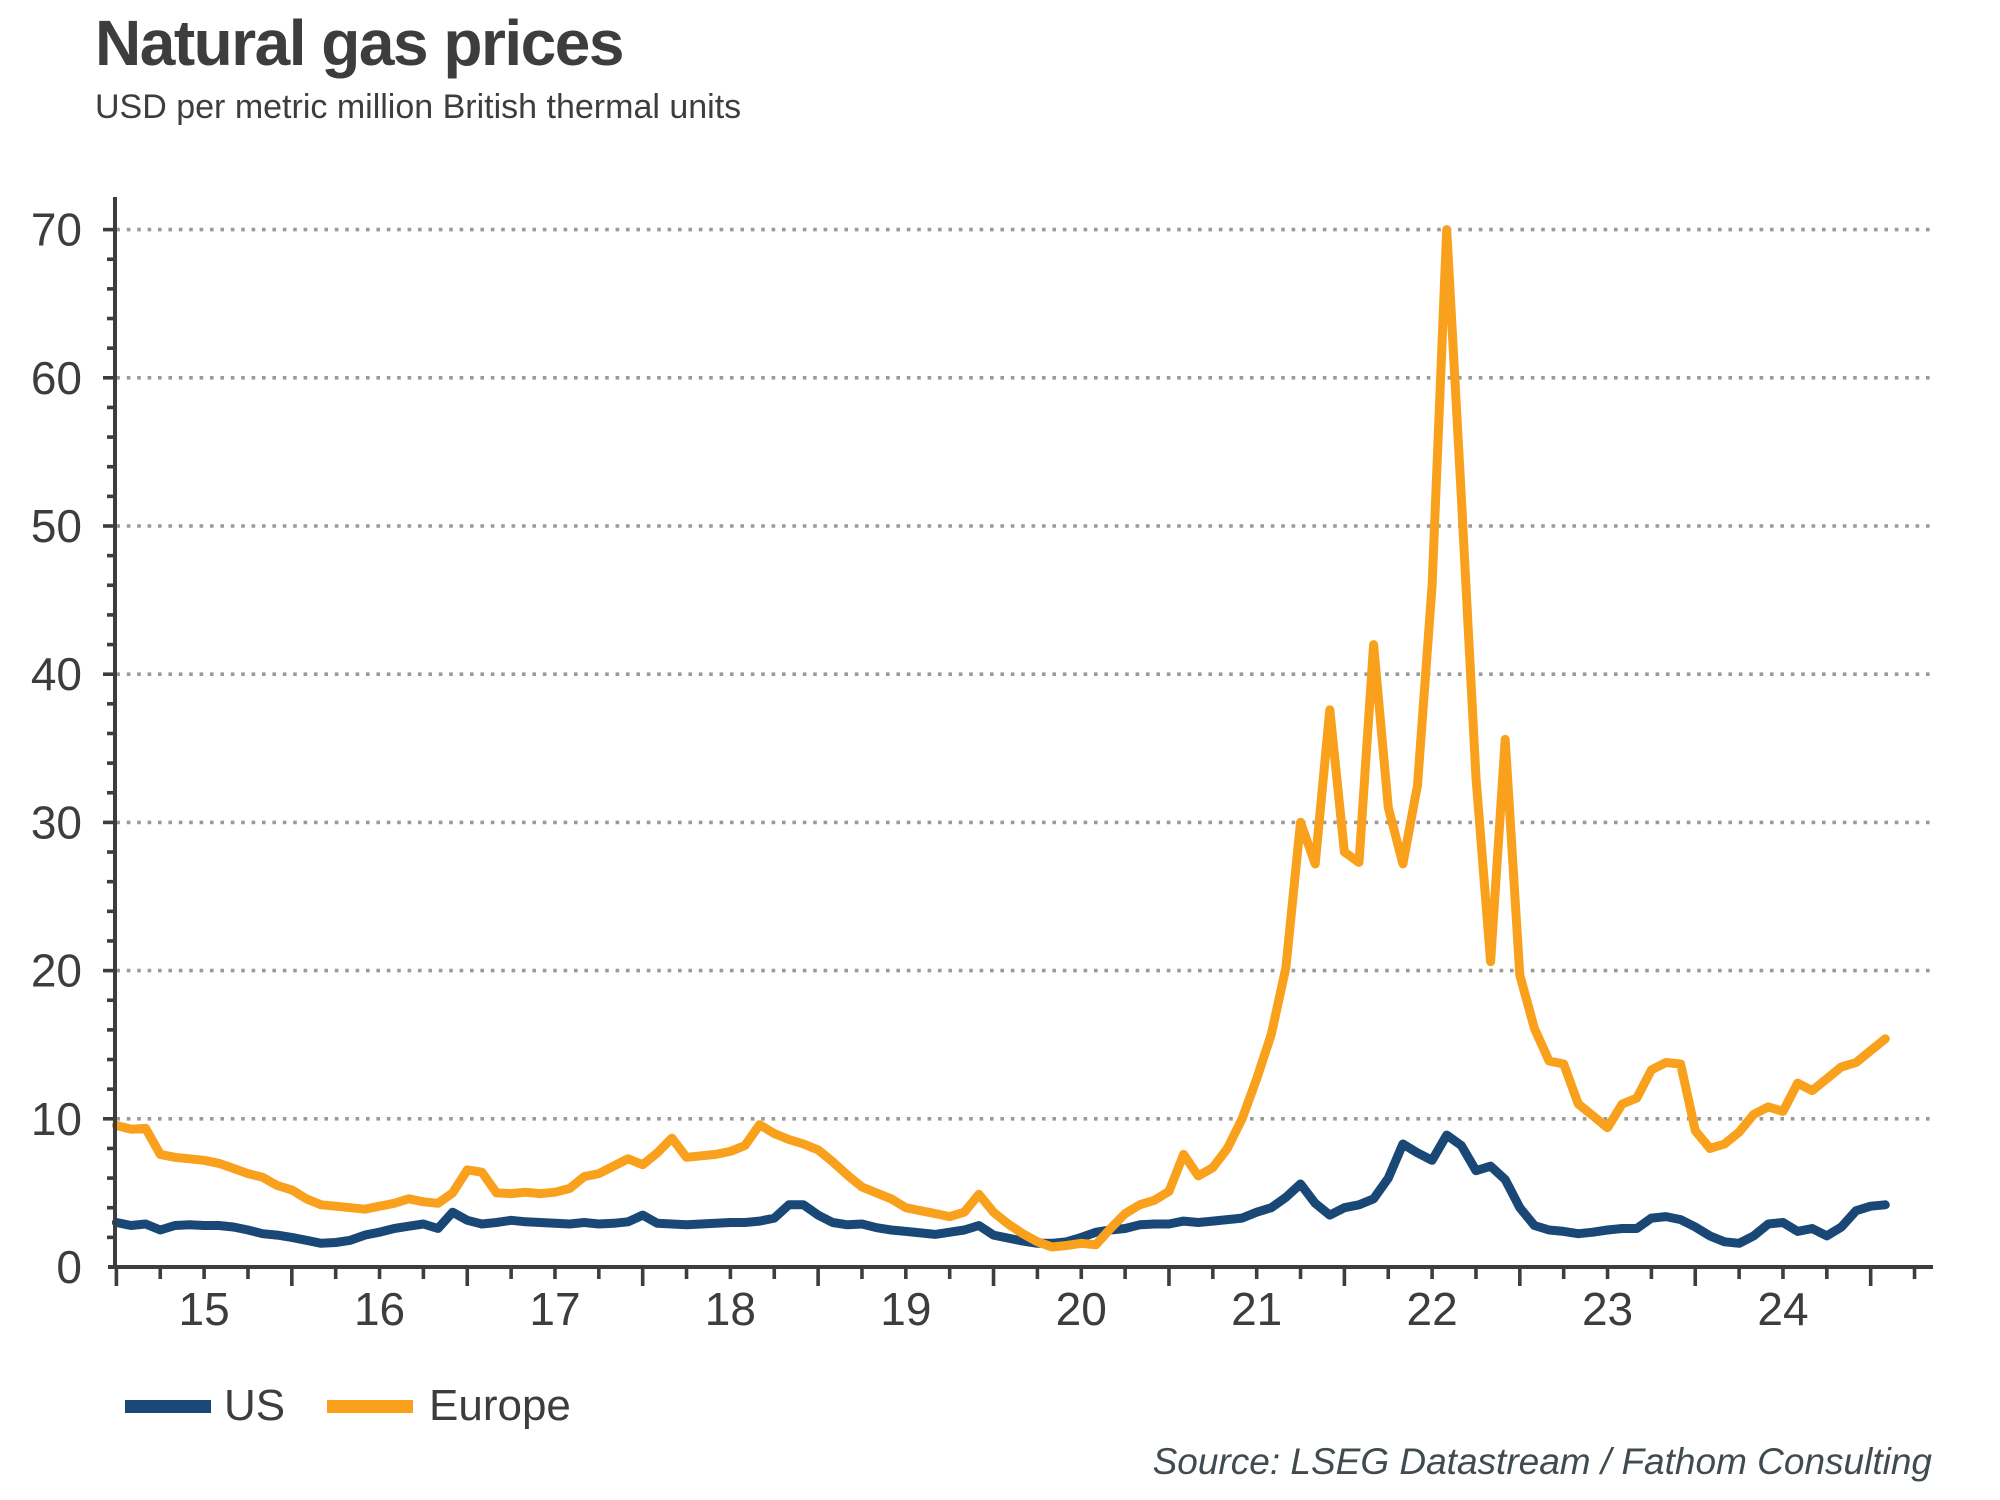  I want to click on legend-item-us: US, so click(205, 1406).